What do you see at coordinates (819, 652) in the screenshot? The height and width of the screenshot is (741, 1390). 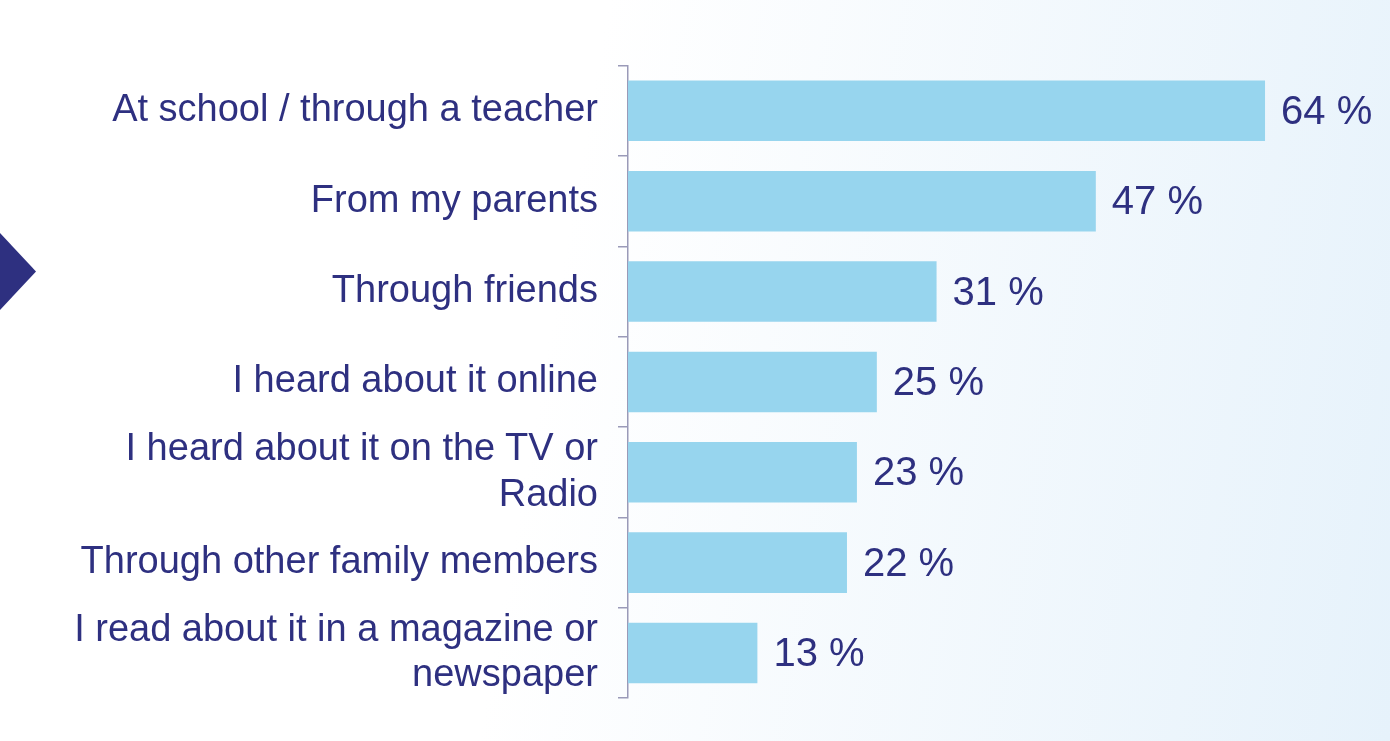 I see `data-label: 13 %` at bounding box center [819, 652].